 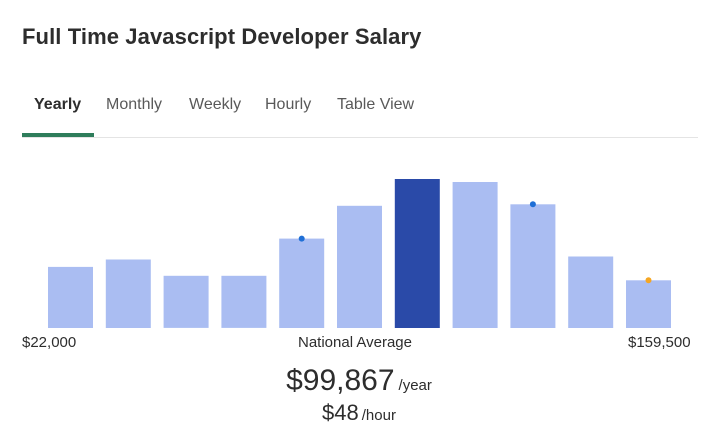 I want to click on yearly-amount: $99,867, so click(x=340, y=380).